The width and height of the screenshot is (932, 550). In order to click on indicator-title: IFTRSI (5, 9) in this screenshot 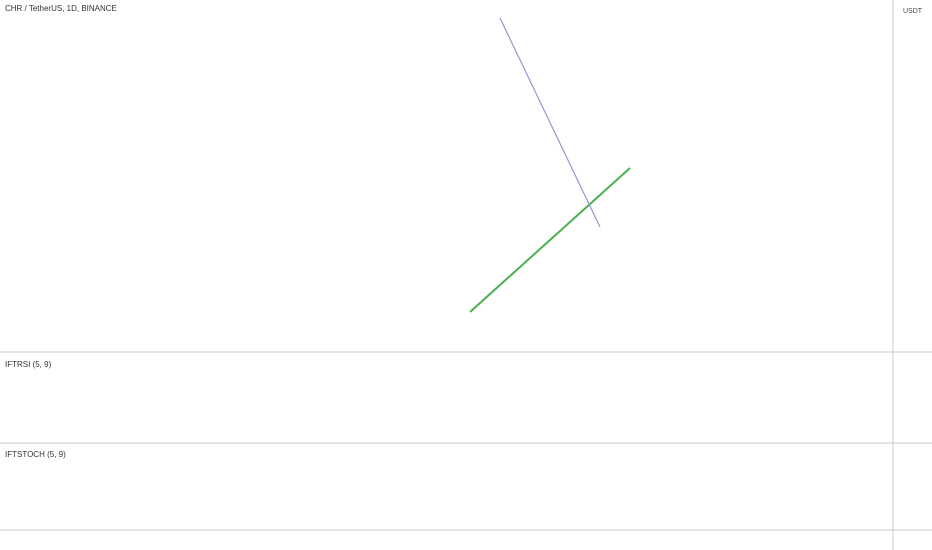, I will do `click(28, 364)`.